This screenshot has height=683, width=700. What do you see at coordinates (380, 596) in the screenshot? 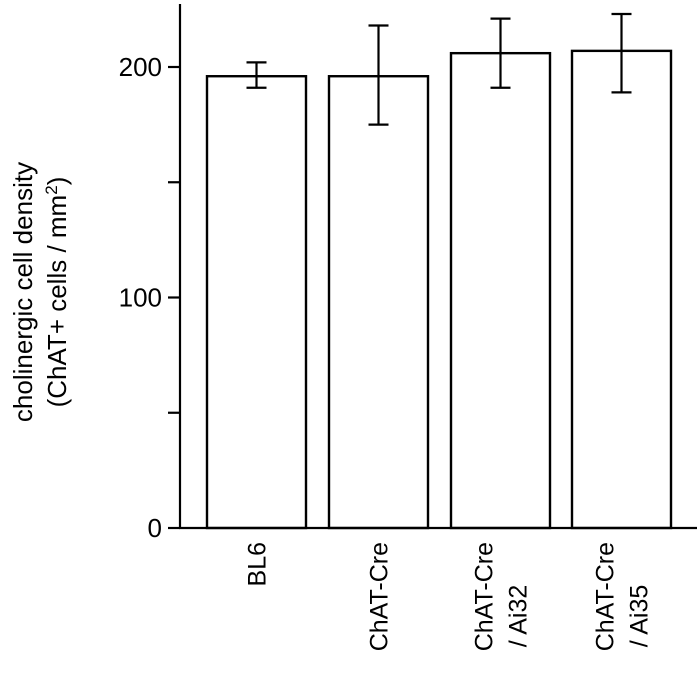
I see `category-label-2-line-1: ChAT-Cre` at bounding box center [380, 596].